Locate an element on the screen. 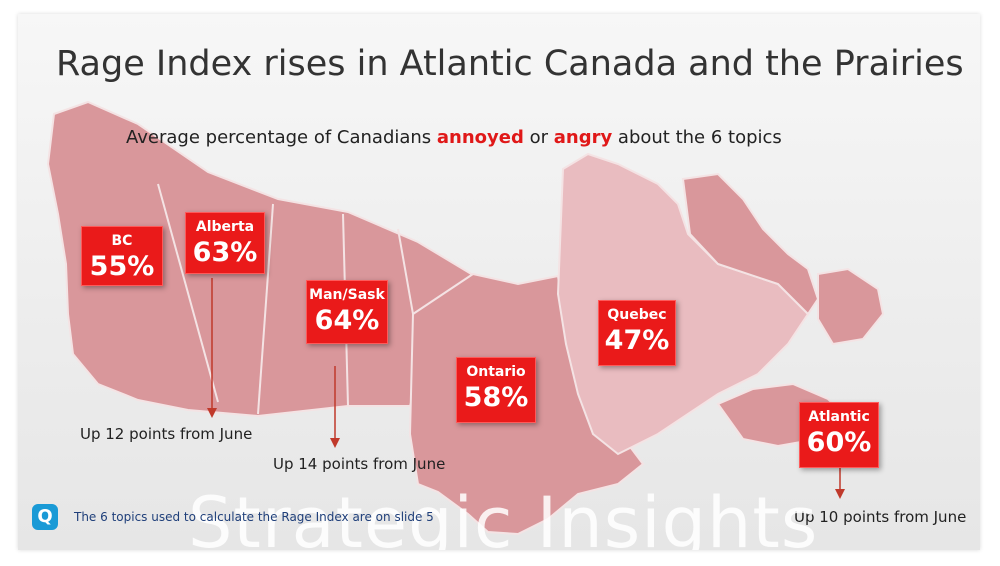  watermark: Strategic Insights is located at coordinates (503, 516).